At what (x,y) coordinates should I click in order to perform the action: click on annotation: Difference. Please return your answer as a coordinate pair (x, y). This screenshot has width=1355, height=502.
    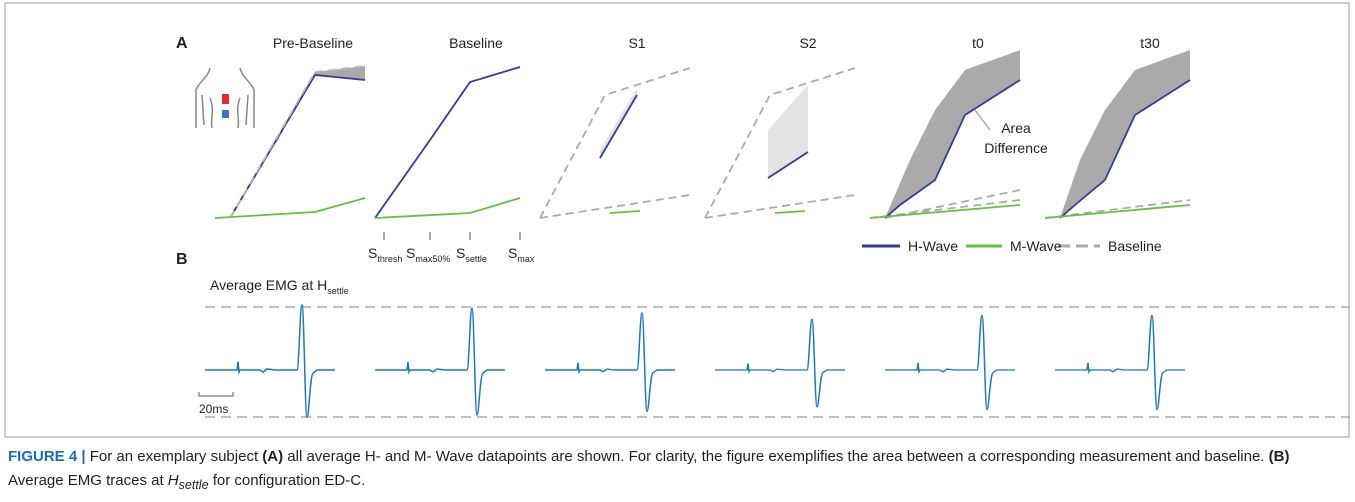
    Looking at the image, I should click on (1016, 148).